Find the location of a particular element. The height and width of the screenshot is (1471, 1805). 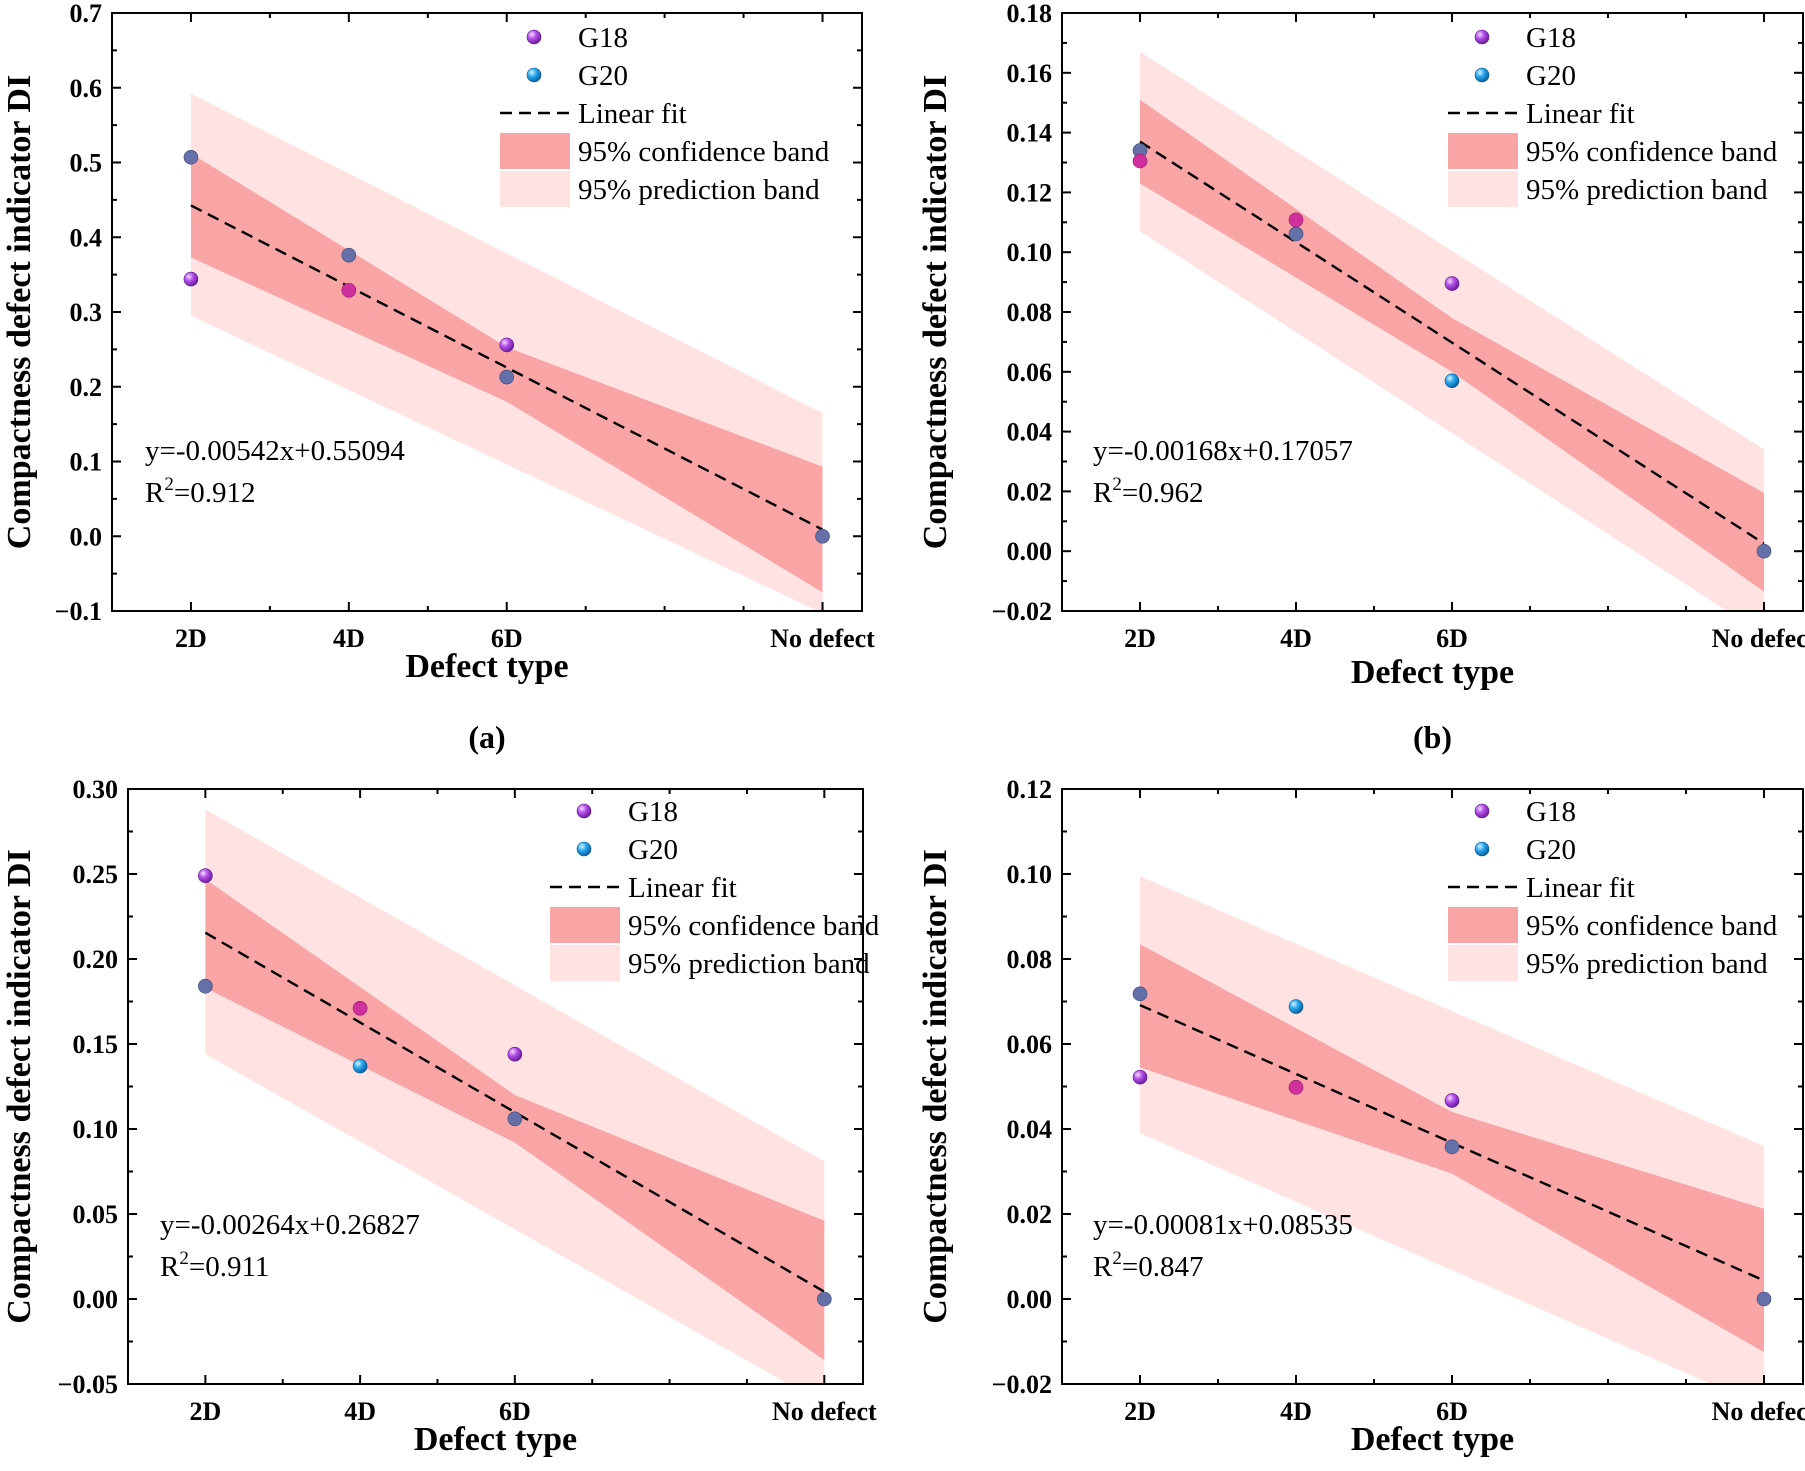

panel-label: (b) is located at coordinates (1432, 737).